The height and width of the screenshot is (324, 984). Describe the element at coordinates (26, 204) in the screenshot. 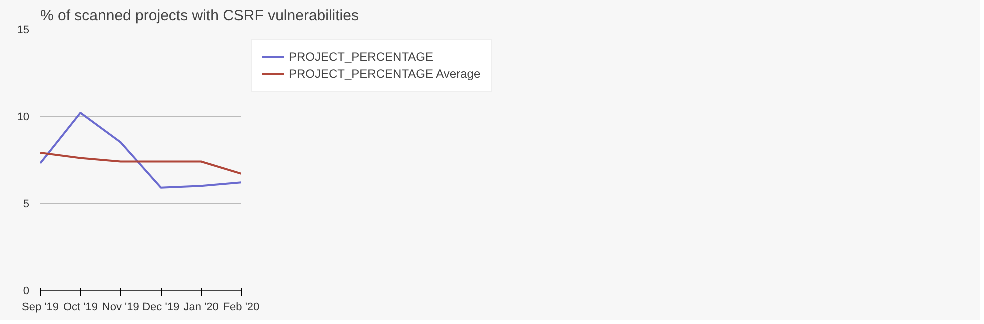

I see `y-tick-label: 5` at that location.